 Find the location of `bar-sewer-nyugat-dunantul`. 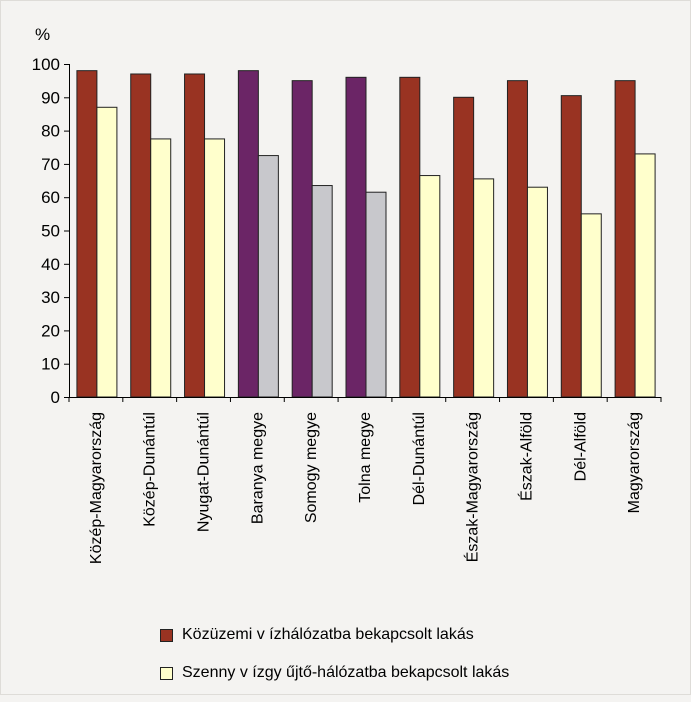

bar-sewer-nyugat-dunantul is located at coordinates (215, 268).